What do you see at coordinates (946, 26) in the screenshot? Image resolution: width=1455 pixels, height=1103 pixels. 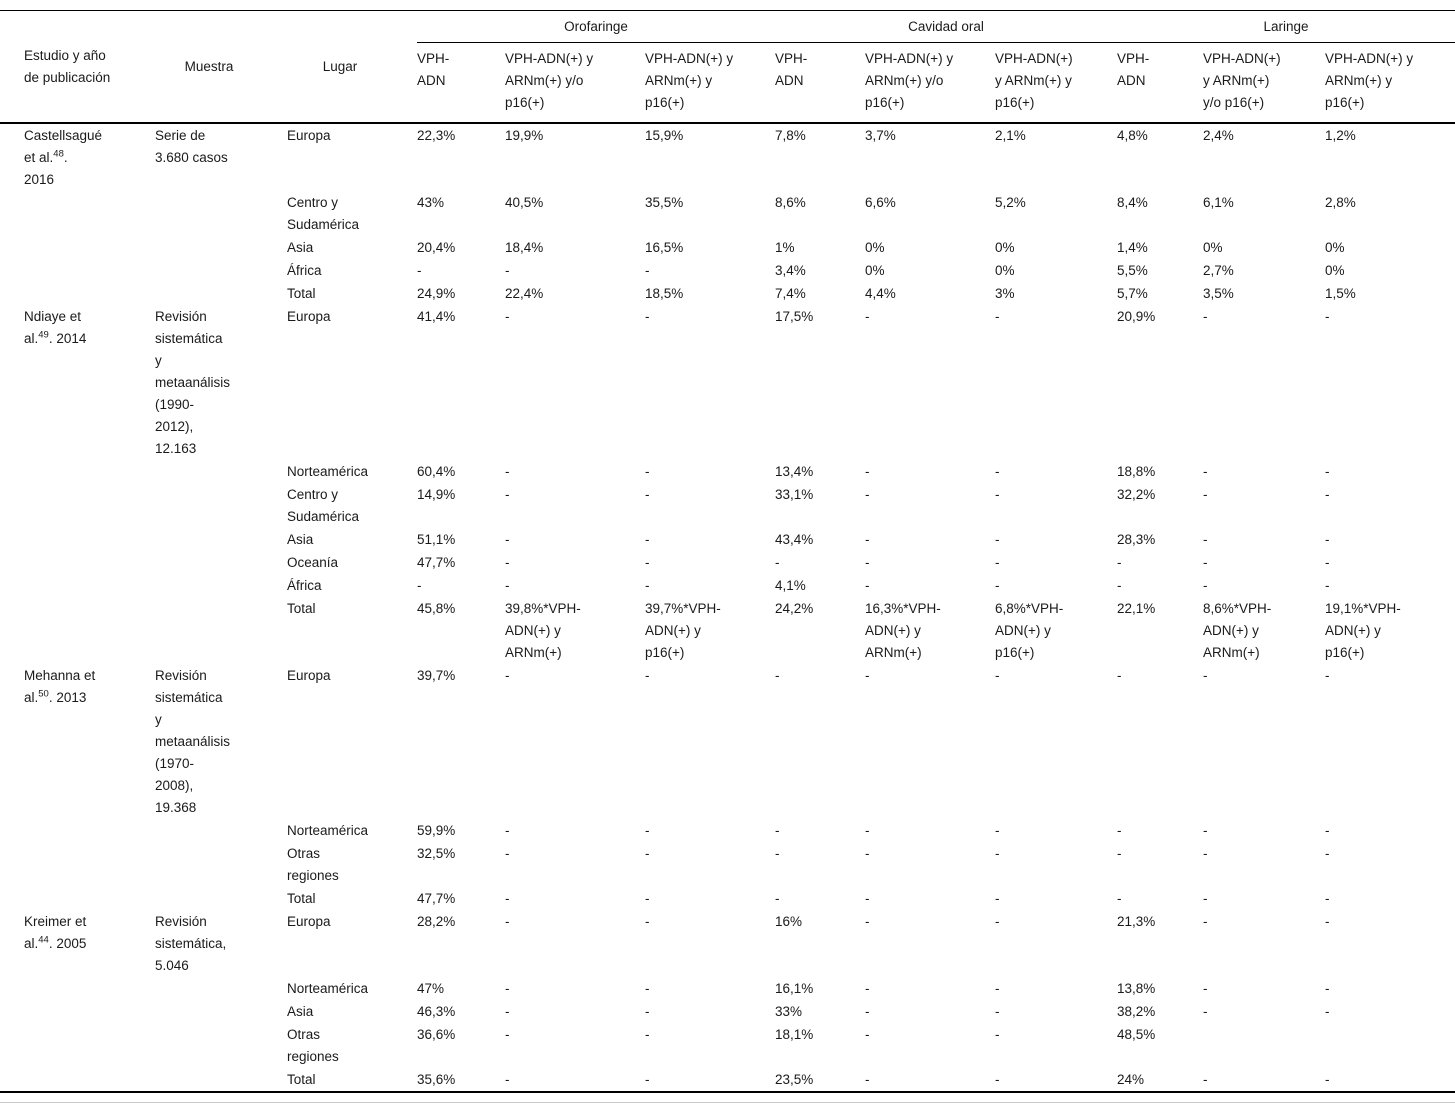 I see `group-header-cavidad-oral: Cavidad oral` at bounding box center [946, 26].